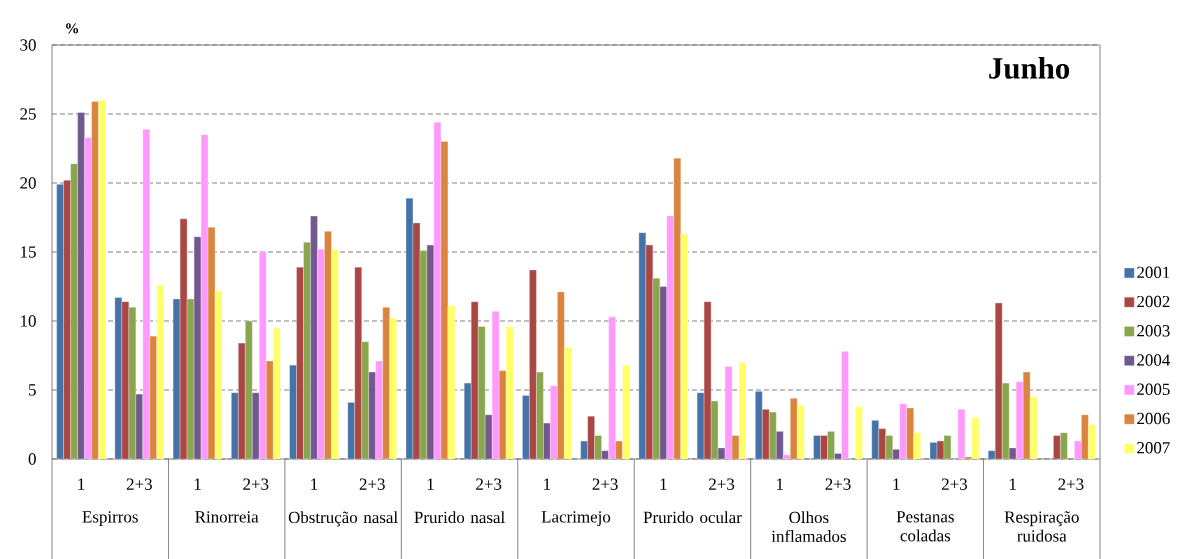  Describe the element at coordinates (459, 517) in the screenshot. I see `text: Prurido nasal` at that location.